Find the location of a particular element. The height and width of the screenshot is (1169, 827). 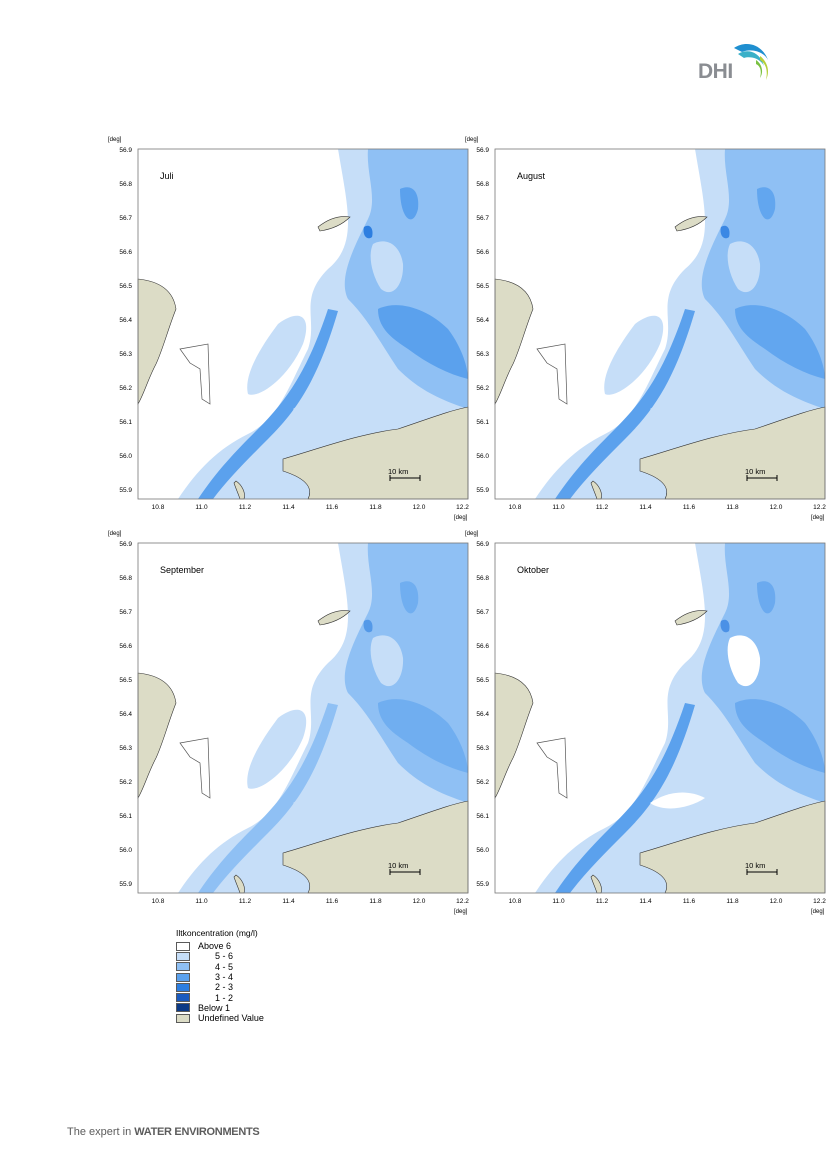

x-tick-label: 11.4 is located at coordinates (288, 901).